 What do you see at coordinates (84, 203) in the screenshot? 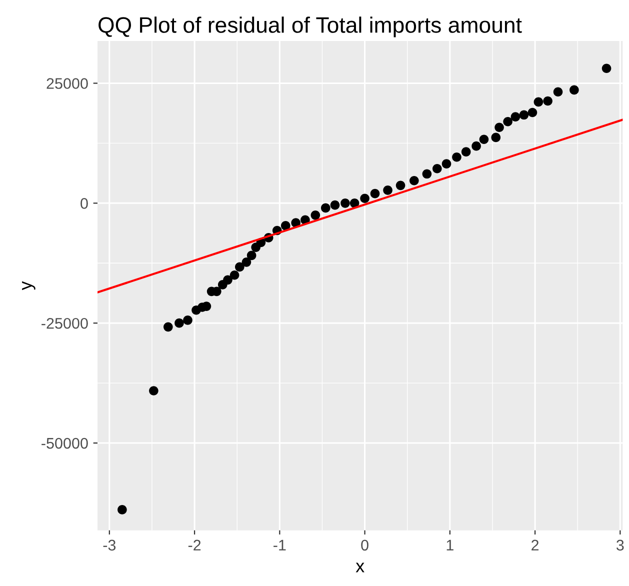
I see `y-tick-label: 0` at bounding box center [84, 203].